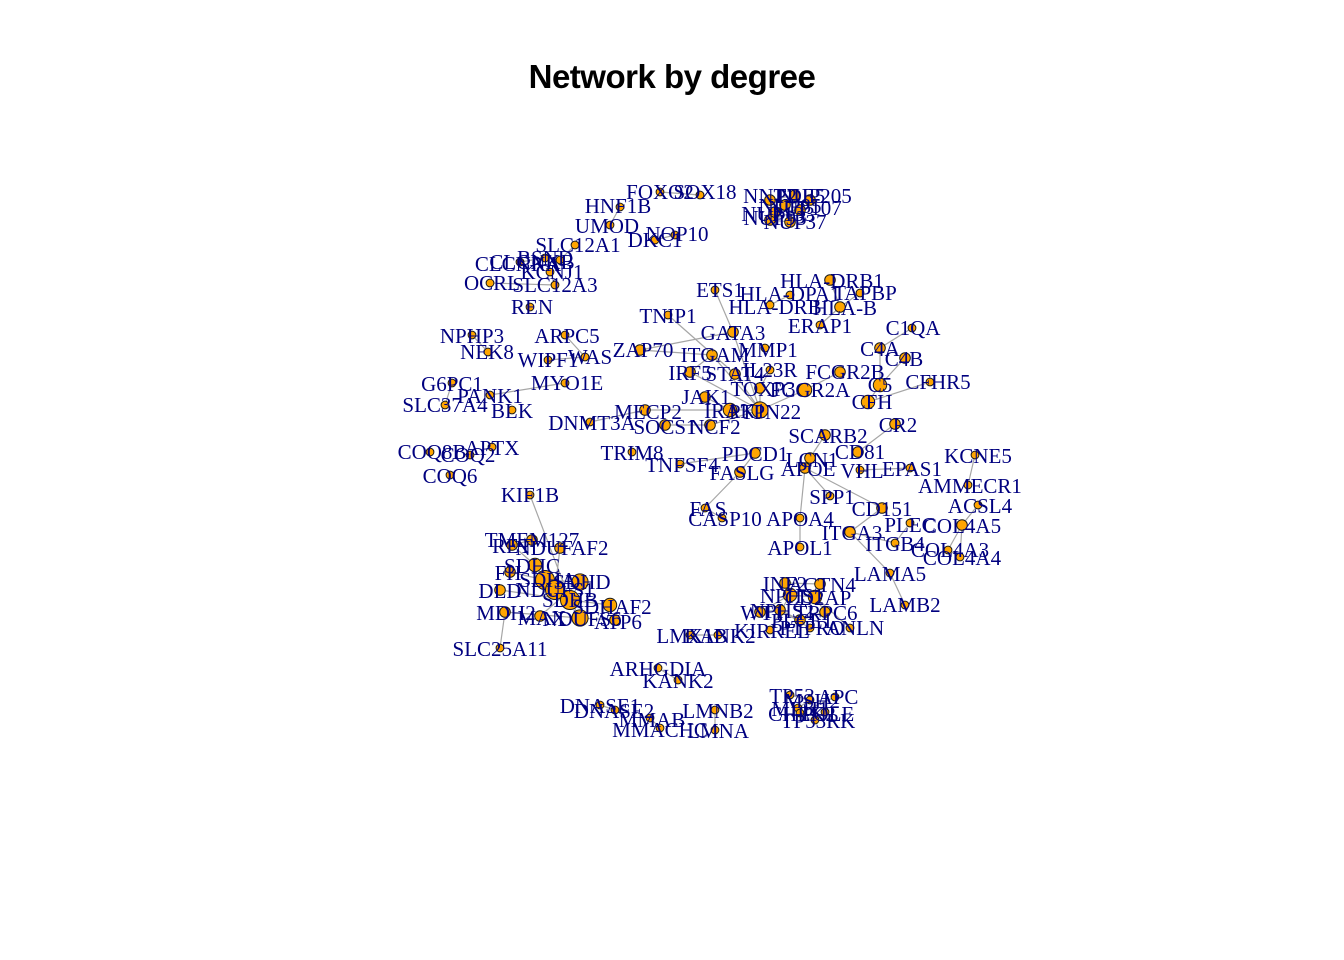  What do you see at coordinates (802, 621) in the screenshot?
I see `node-label: PLCE1` at bounding box center [802, 621].